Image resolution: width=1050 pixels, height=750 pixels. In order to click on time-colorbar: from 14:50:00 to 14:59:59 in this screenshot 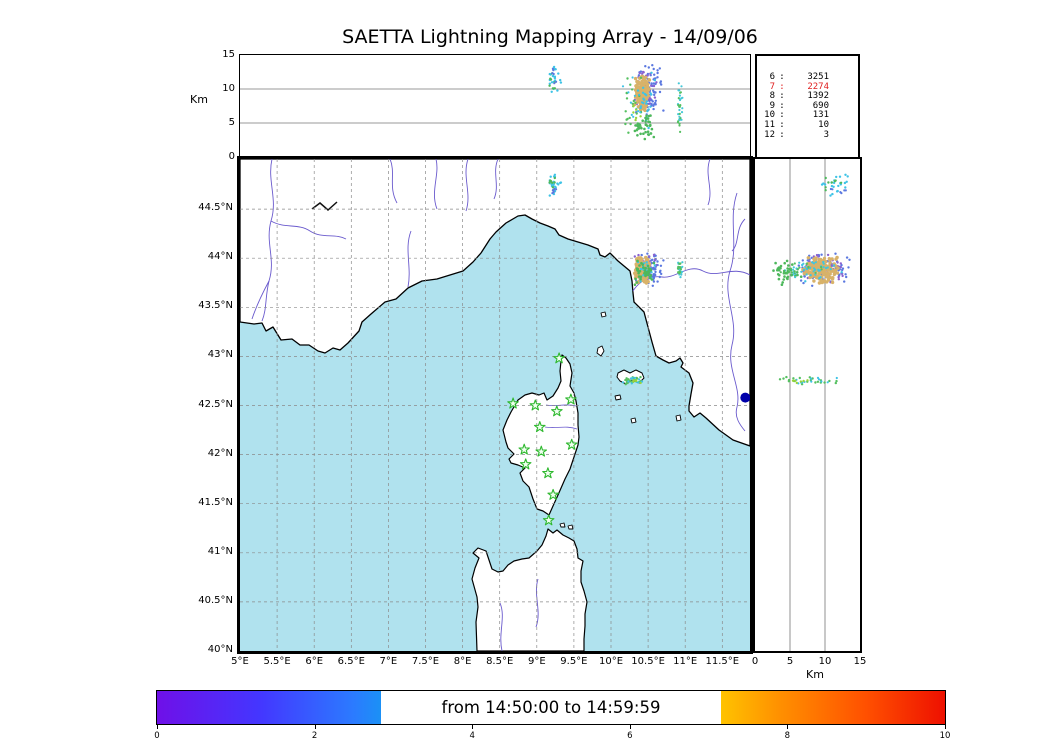, I will do `click(551, 707)`.